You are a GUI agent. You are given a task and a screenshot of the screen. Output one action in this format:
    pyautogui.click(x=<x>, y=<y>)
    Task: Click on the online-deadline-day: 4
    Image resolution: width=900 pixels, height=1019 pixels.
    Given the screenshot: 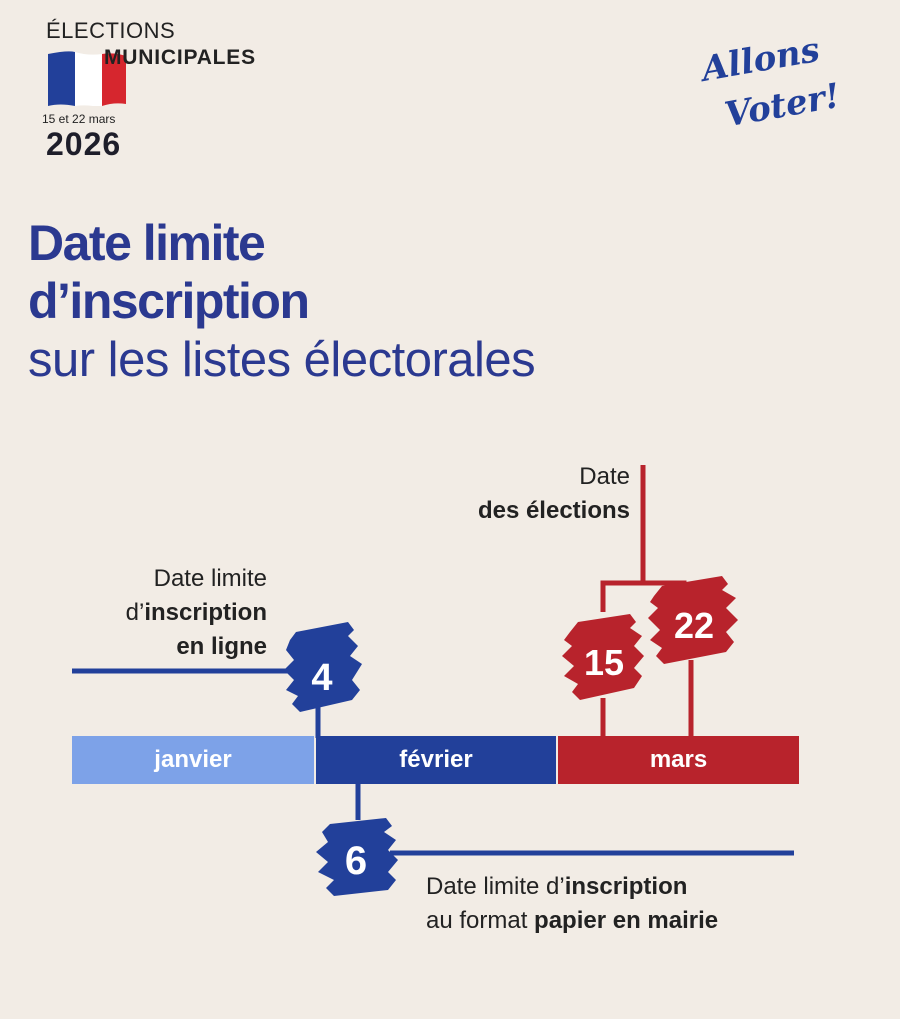 What is the action you would take?
    pyautogui.click(x=321, y=678)
    